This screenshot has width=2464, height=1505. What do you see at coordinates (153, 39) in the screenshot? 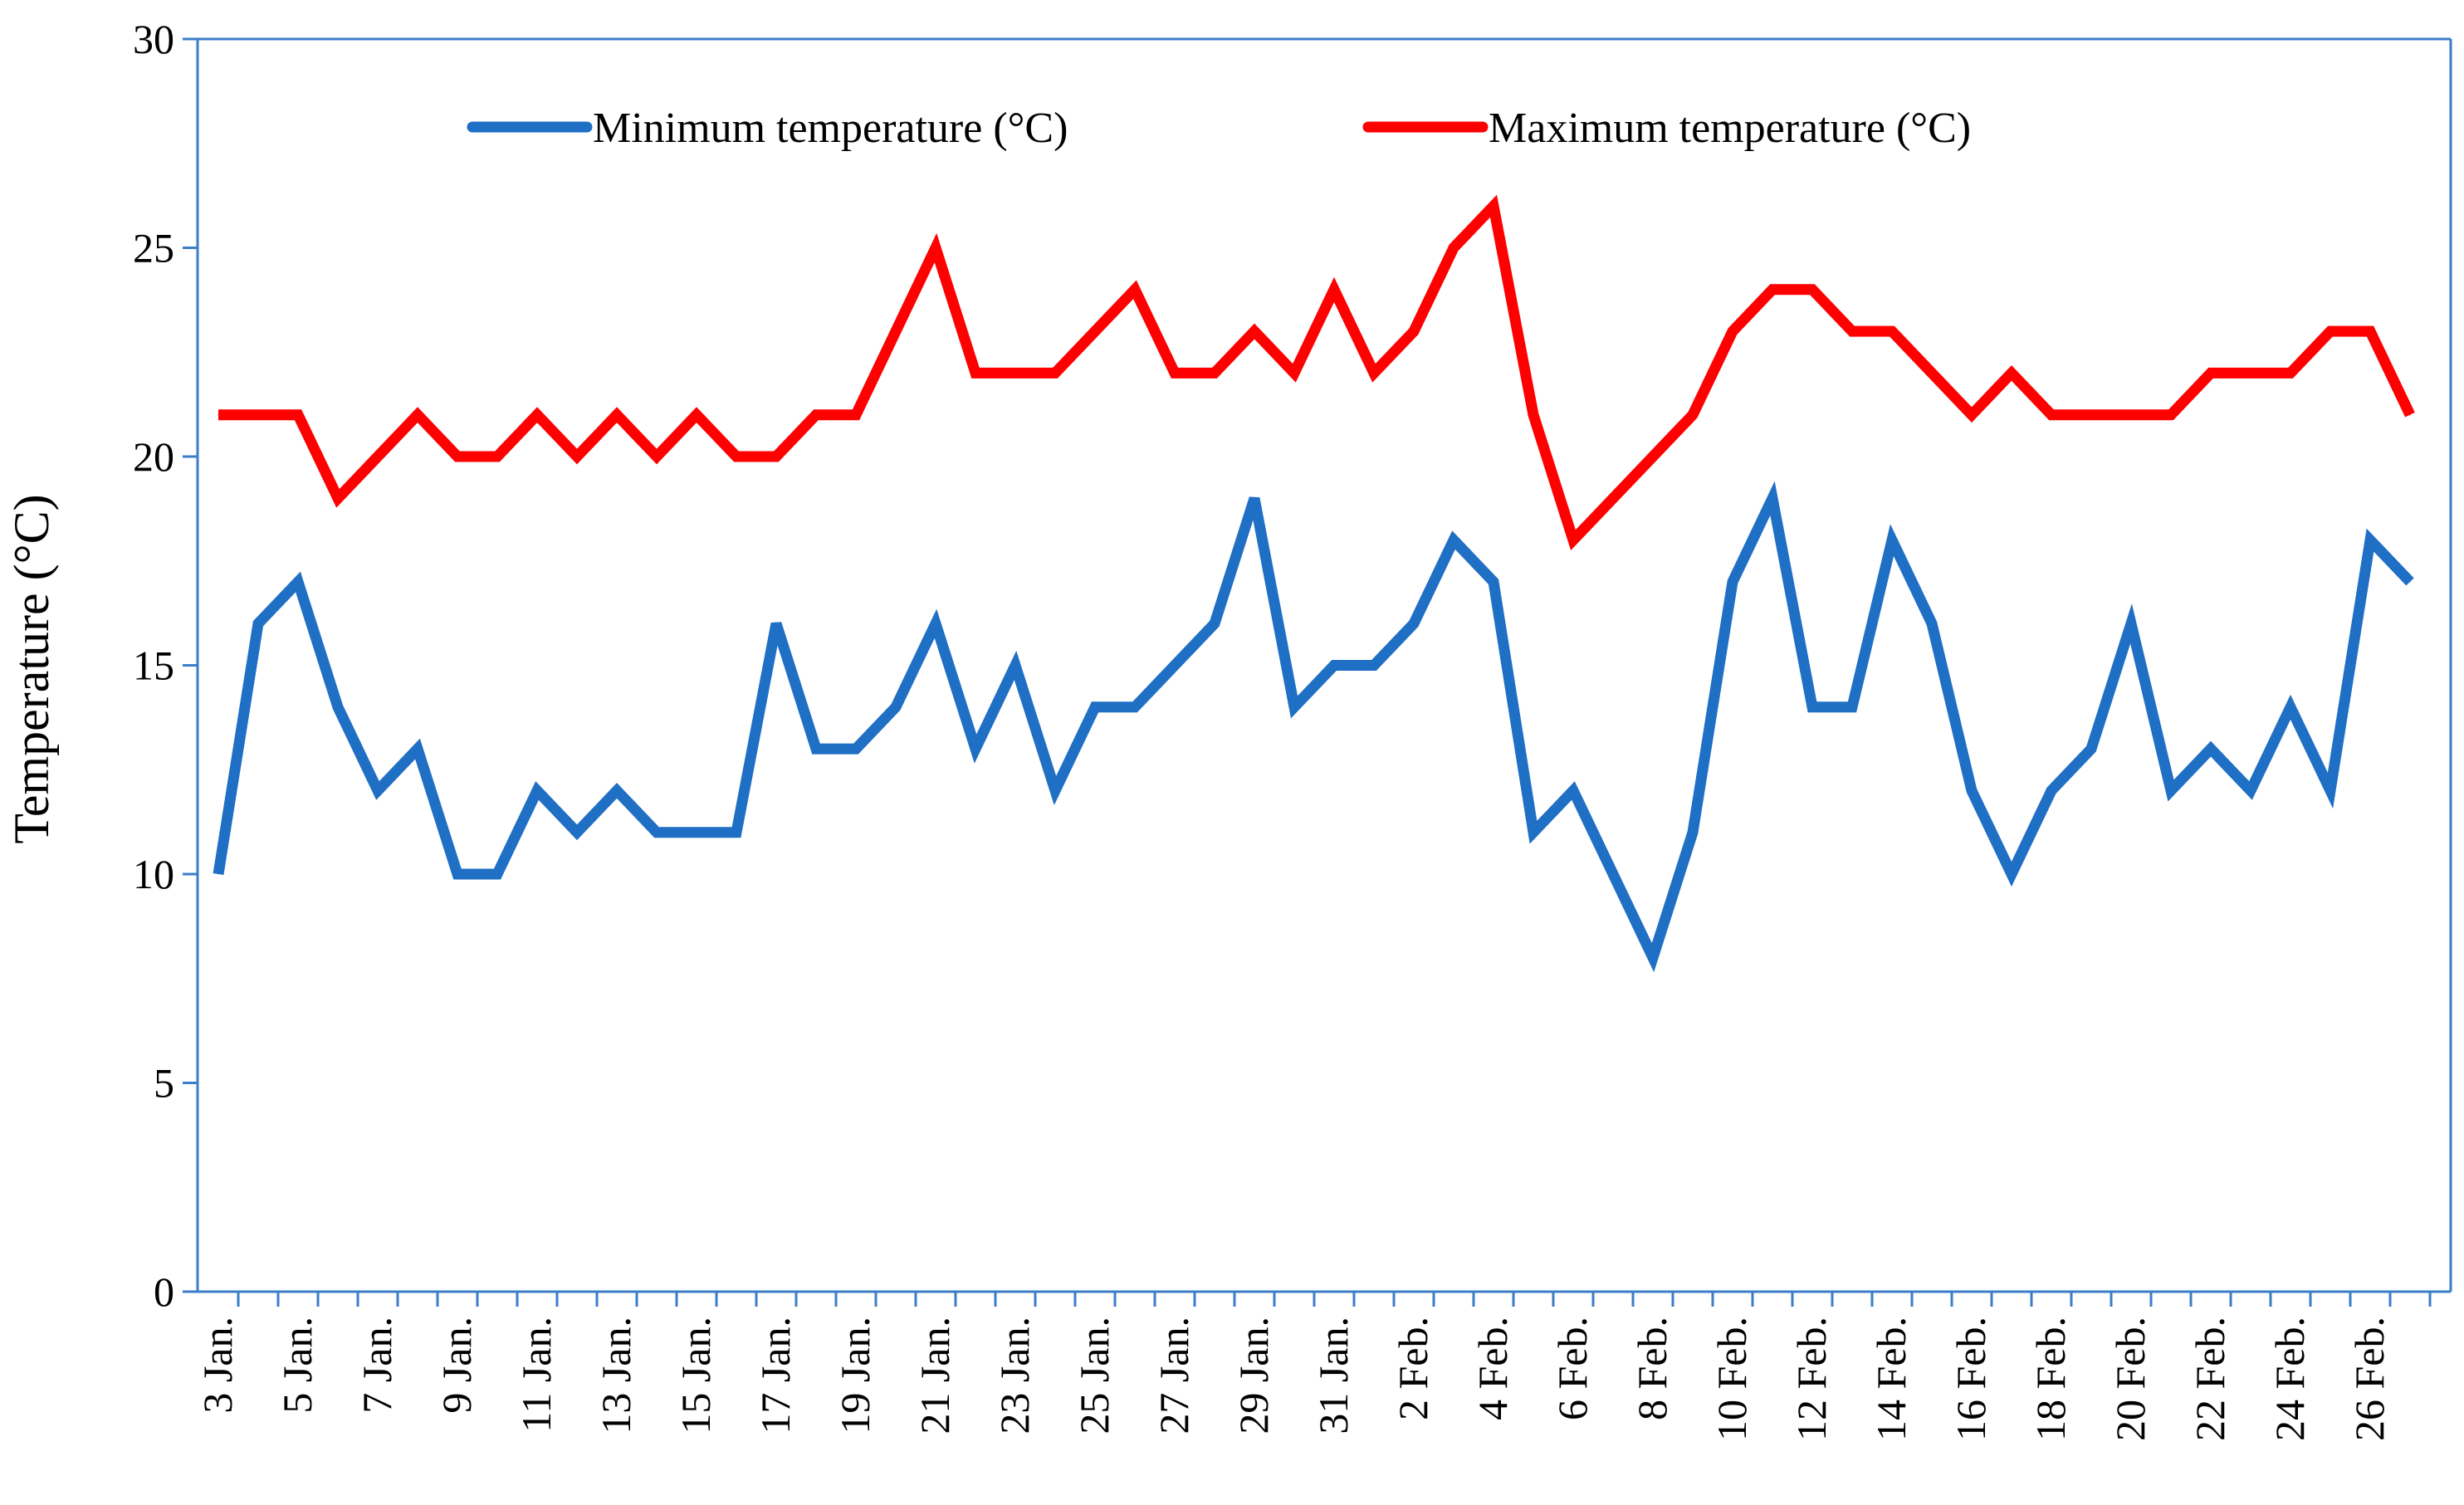
I see `y-tick-label: 30` at bounding box center [153, 39].